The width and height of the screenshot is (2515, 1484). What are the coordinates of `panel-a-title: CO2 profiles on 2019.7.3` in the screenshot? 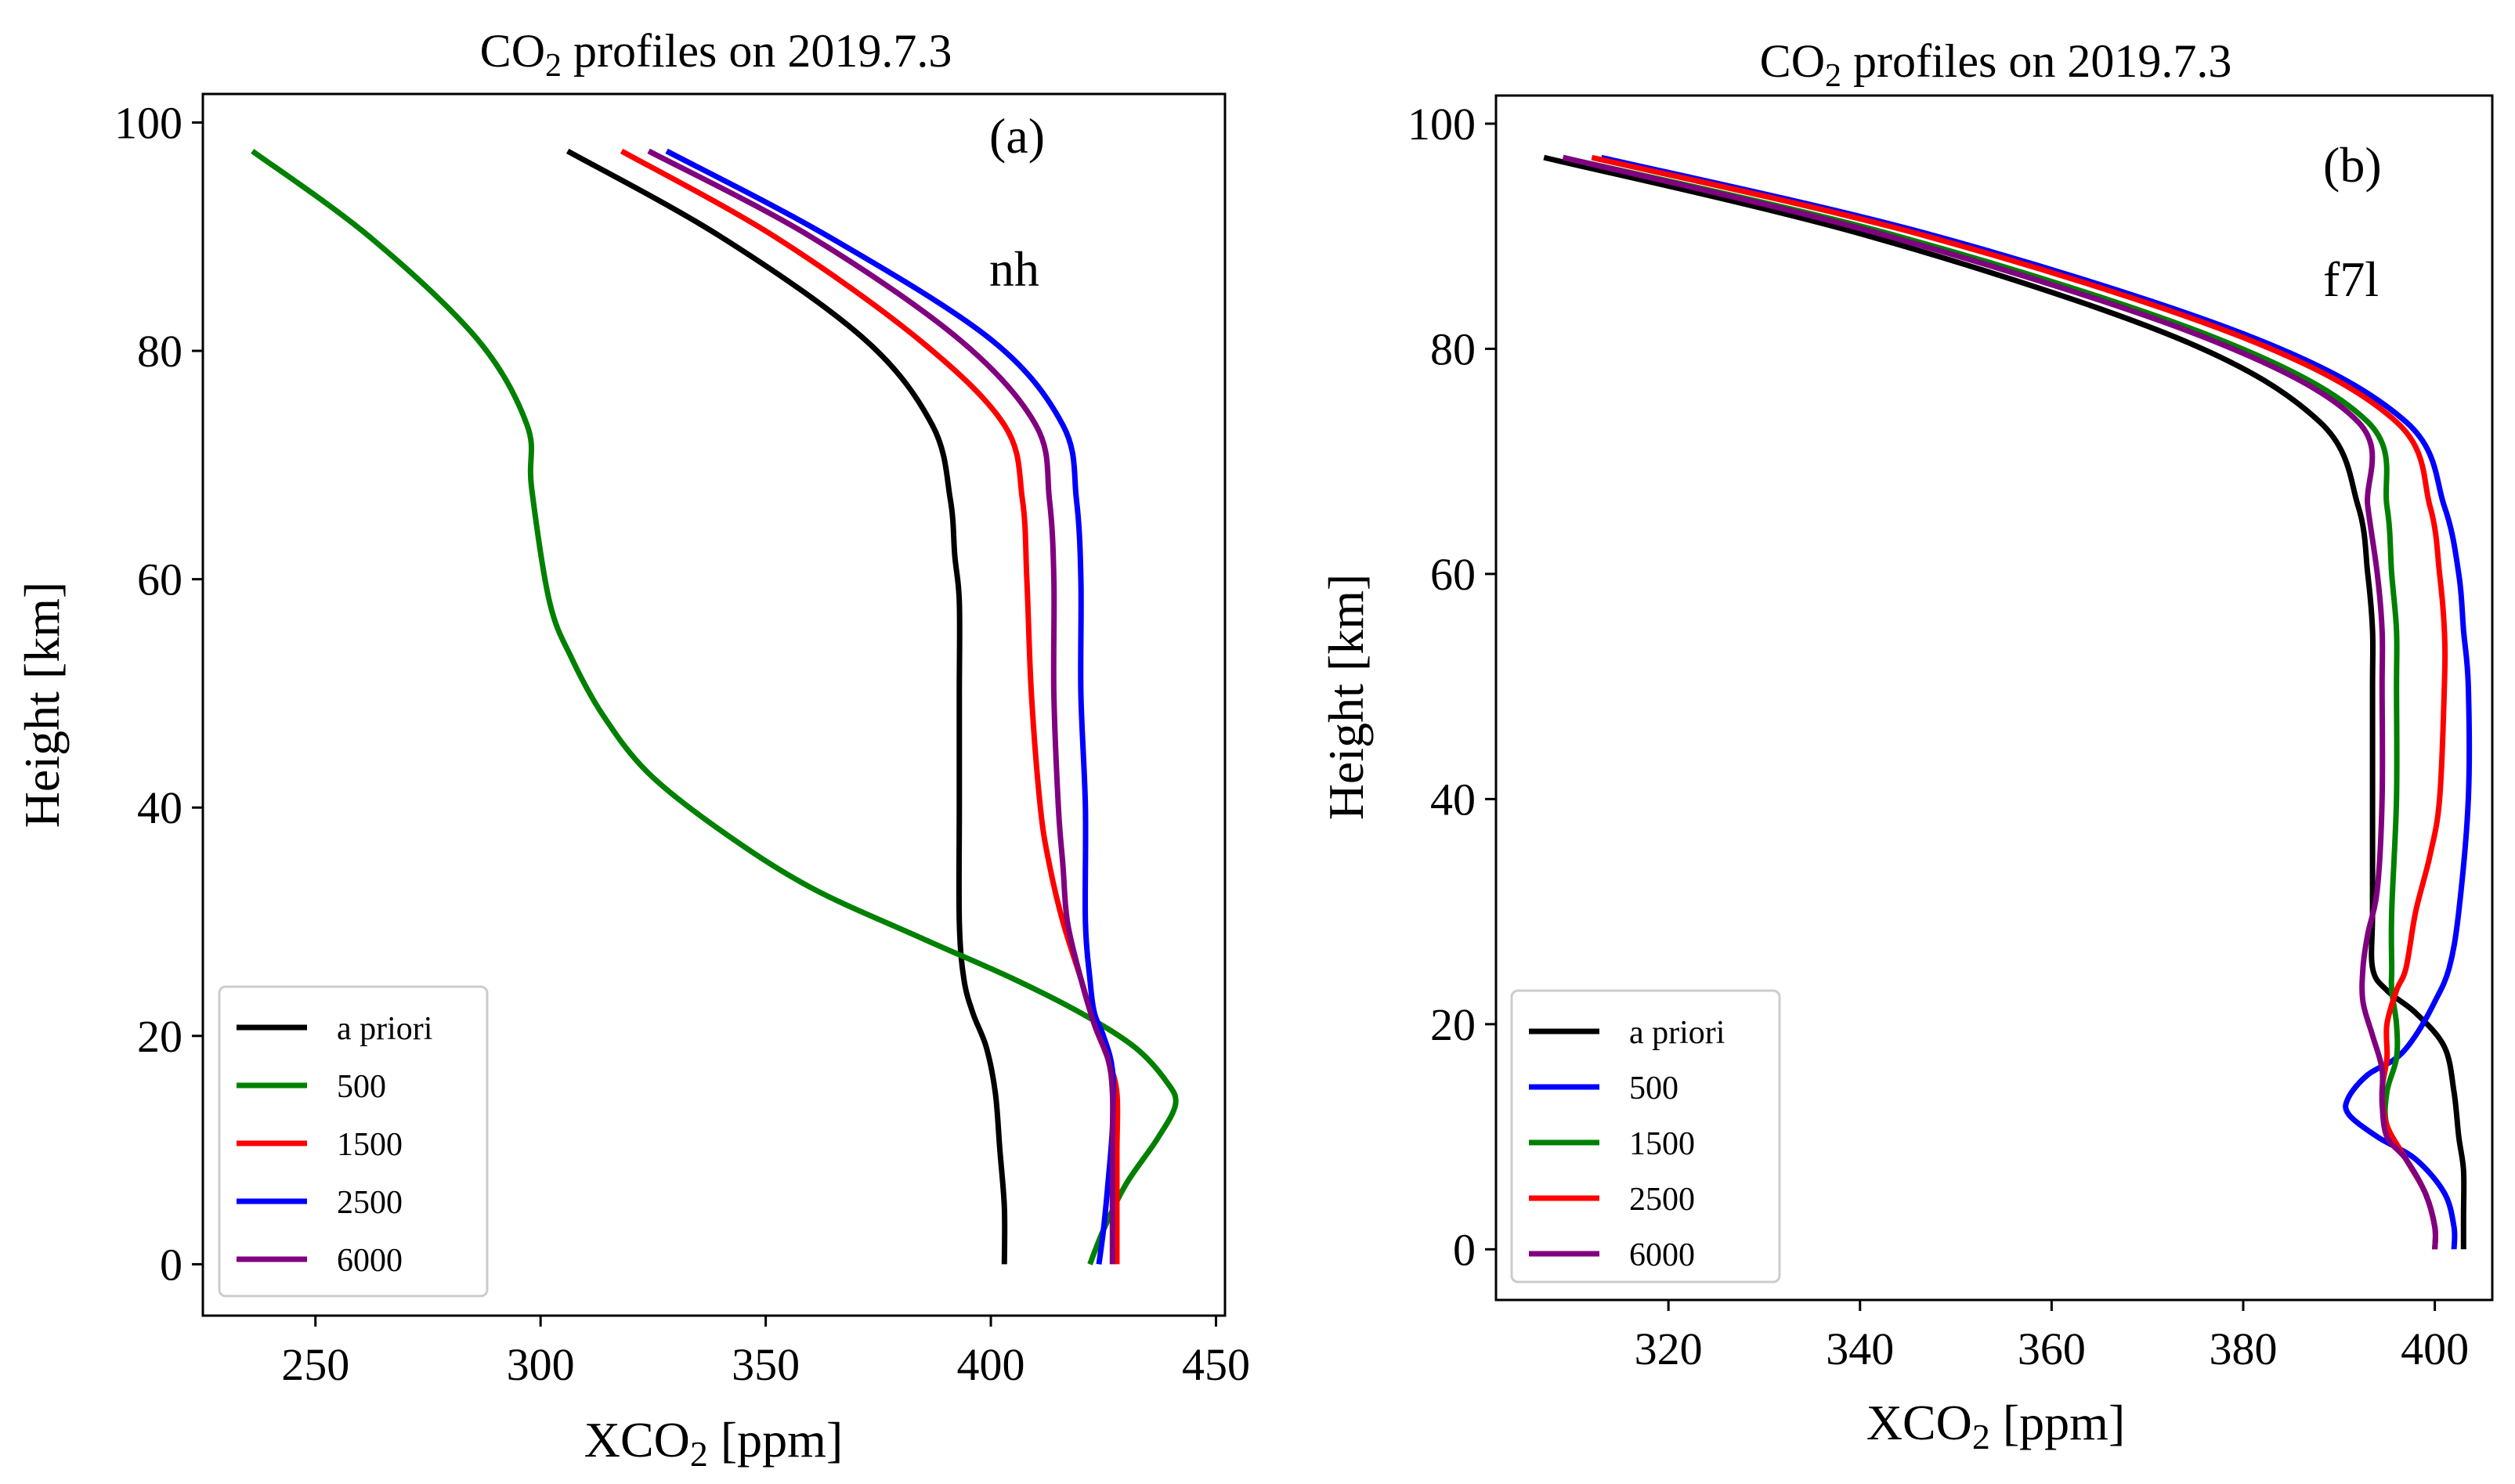 It's located at (716, 54).